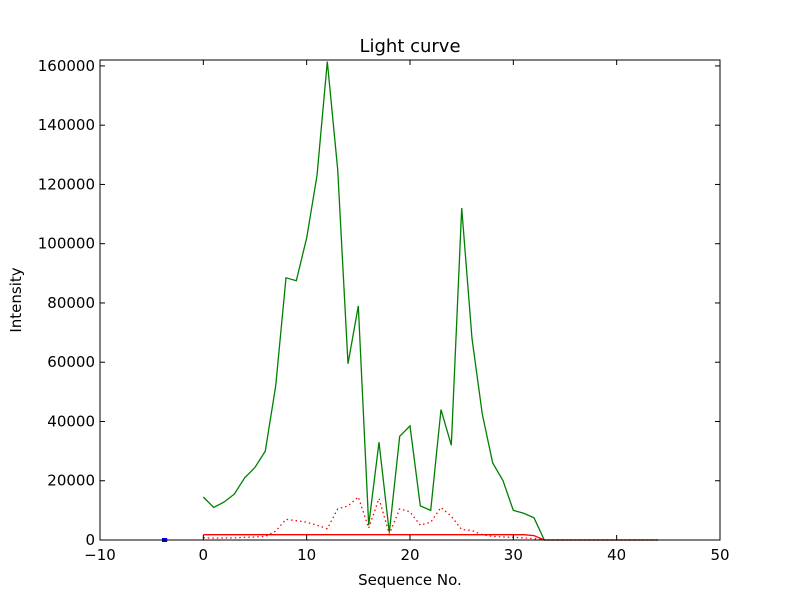 This screenshot has width=800, height=600. What do you see at coordinates (71, 421) in the screenshot?
I see `y-tick-label: 40000` at bounding box center [71, 421].